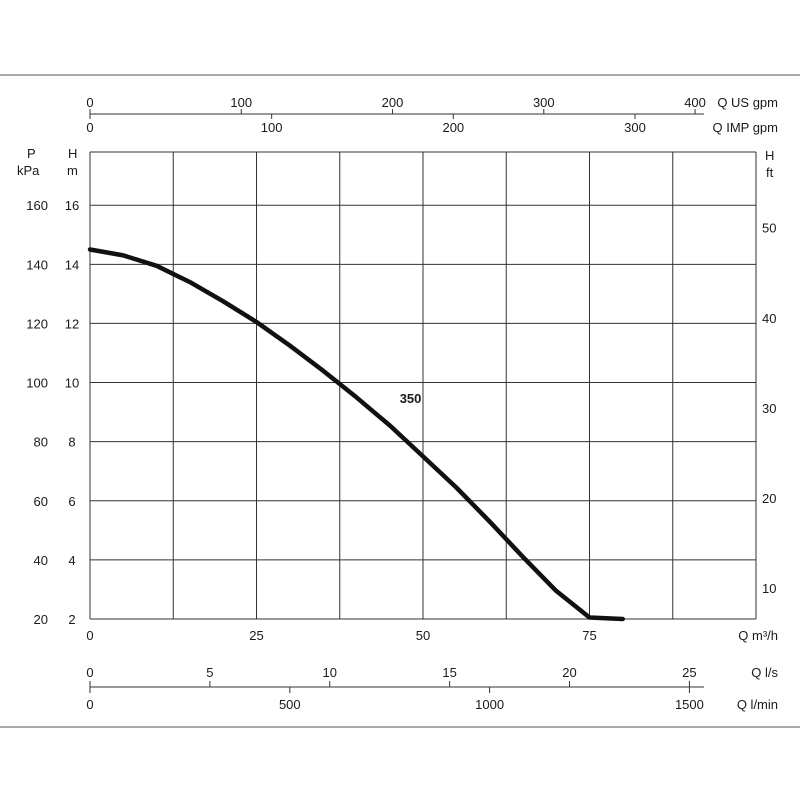  Describe the element at coordinates (71, 560) in the screenshot. I see `head-m-tick-label: 4` at that location.